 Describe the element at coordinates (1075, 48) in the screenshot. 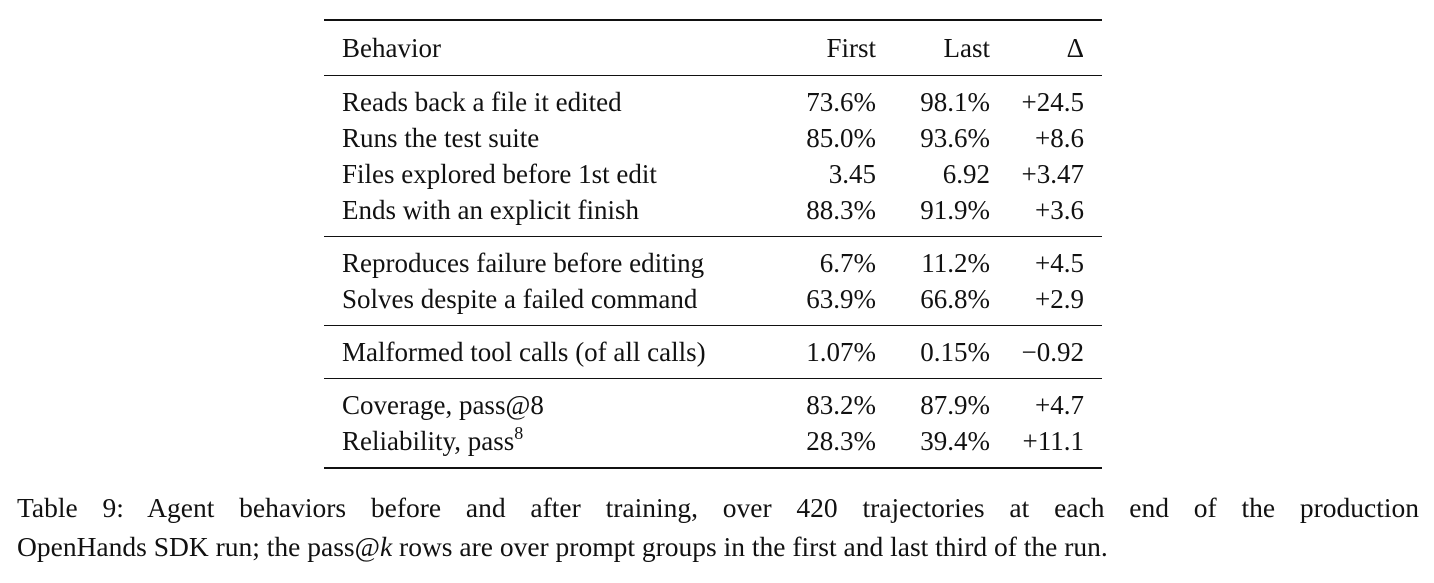

I see `header-delta: Δ` at that location.